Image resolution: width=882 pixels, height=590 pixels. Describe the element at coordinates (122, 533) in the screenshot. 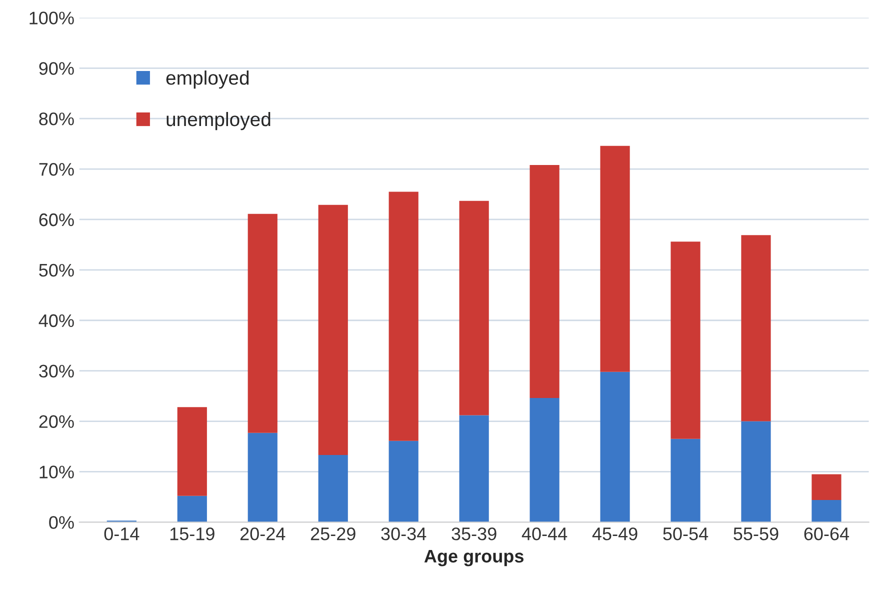

I see `x-tick-label: 0-14` at that location.